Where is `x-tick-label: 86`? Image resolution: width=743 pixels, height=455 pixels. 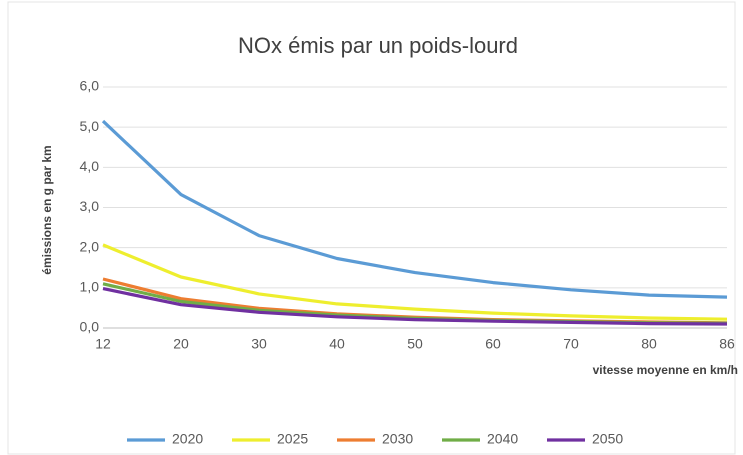
x-tick-label: 86 is located at coordinates (727, 344).